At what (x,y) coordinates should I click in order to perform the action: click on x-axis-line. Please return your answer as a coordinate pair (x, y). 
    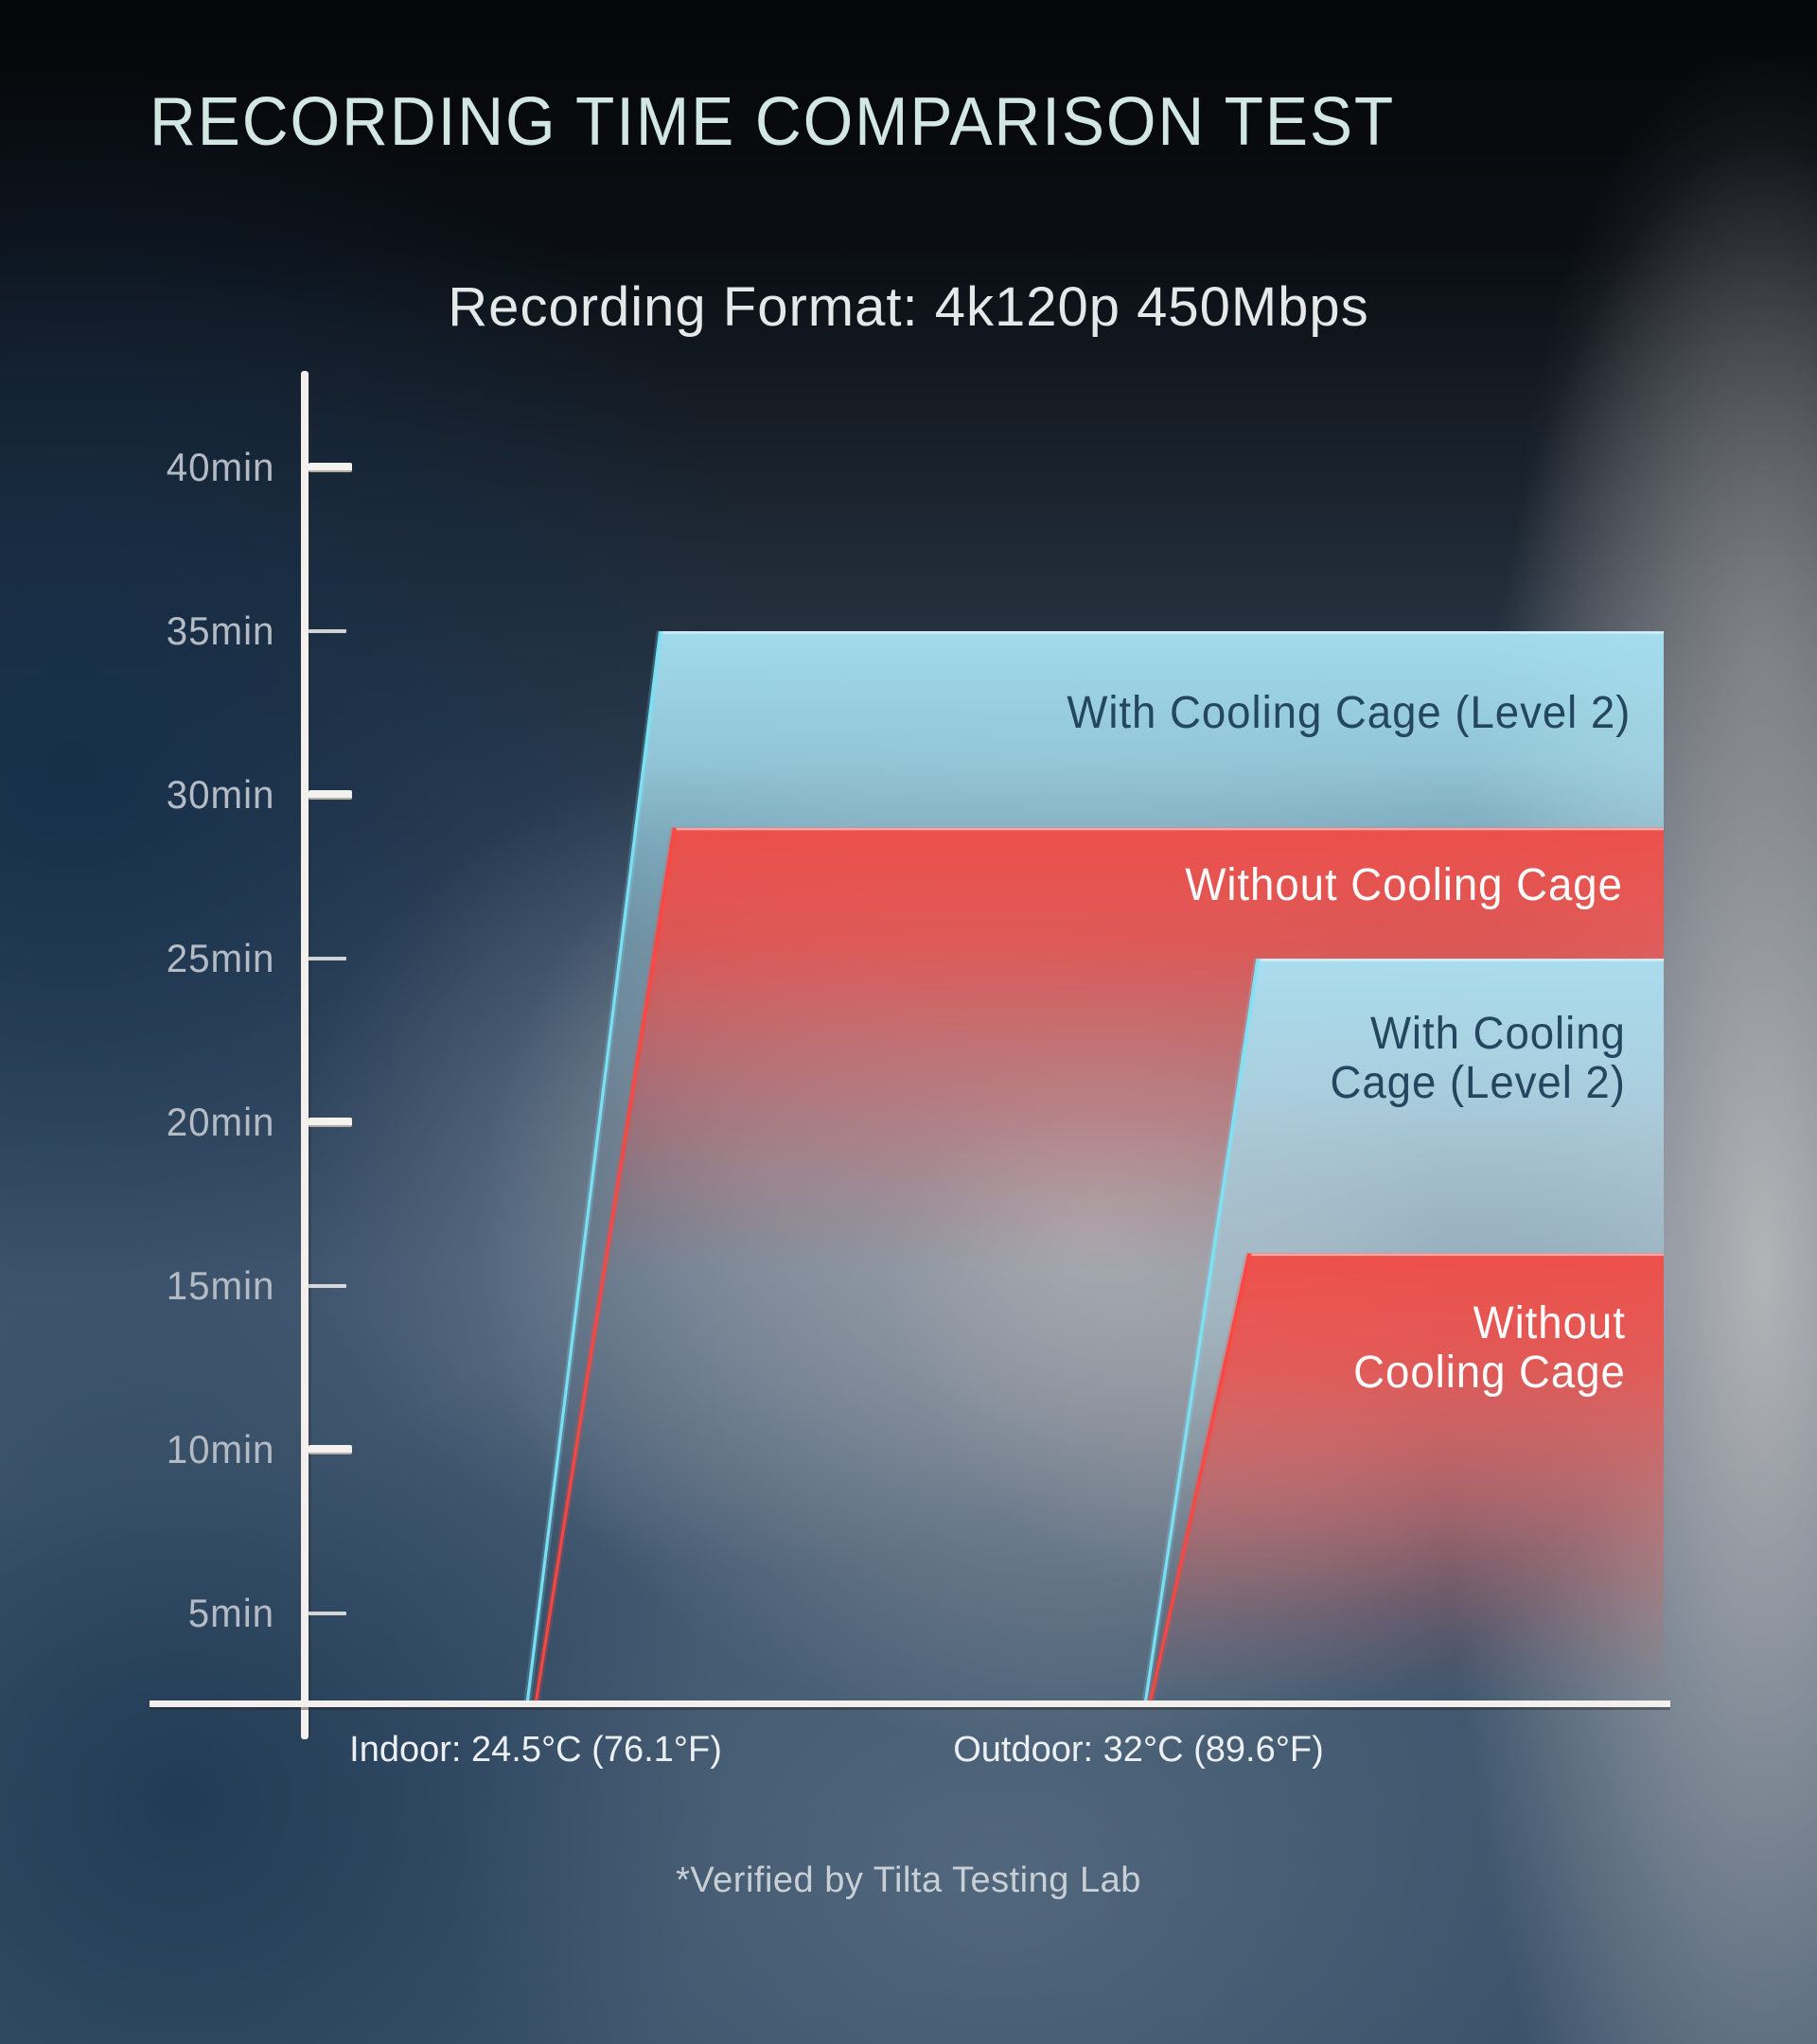
    Looking at the image, I should click on (910, 1703).